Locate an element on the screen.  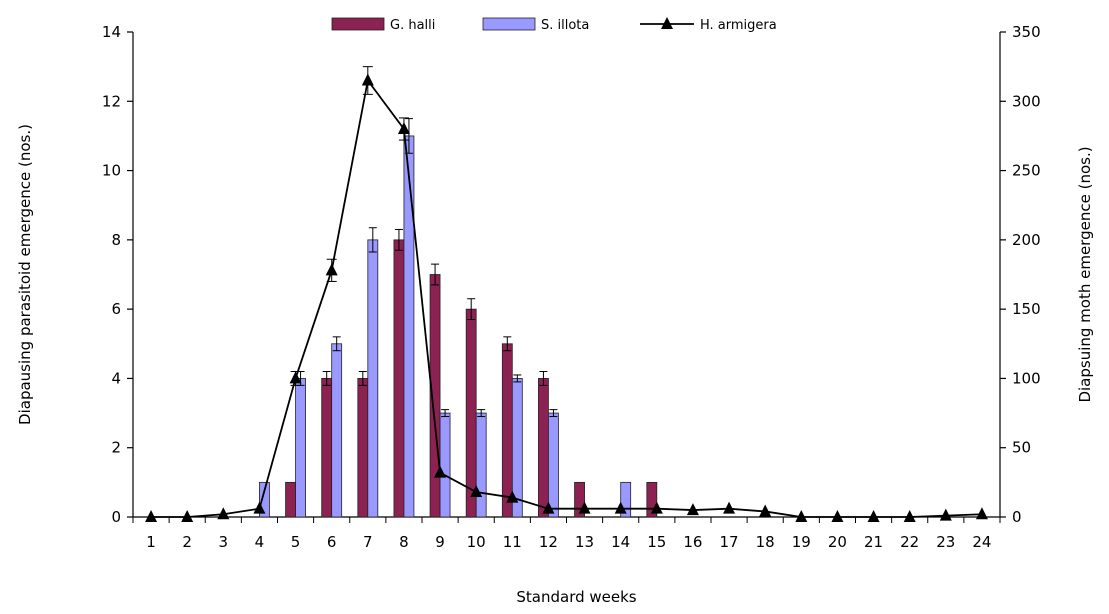
x-tick-label: 2 is located at coordinates (187, 542).